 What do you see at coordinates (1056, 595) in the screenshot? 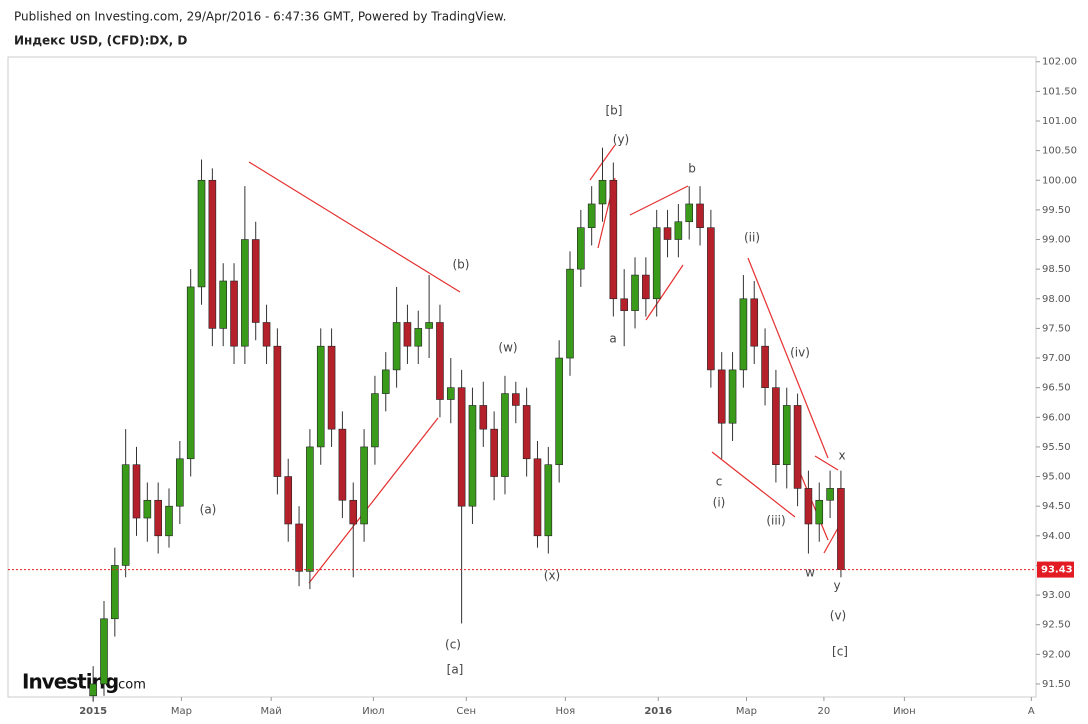
I see `y-tick-label: 93.00` at bounding box center [1056, 595].